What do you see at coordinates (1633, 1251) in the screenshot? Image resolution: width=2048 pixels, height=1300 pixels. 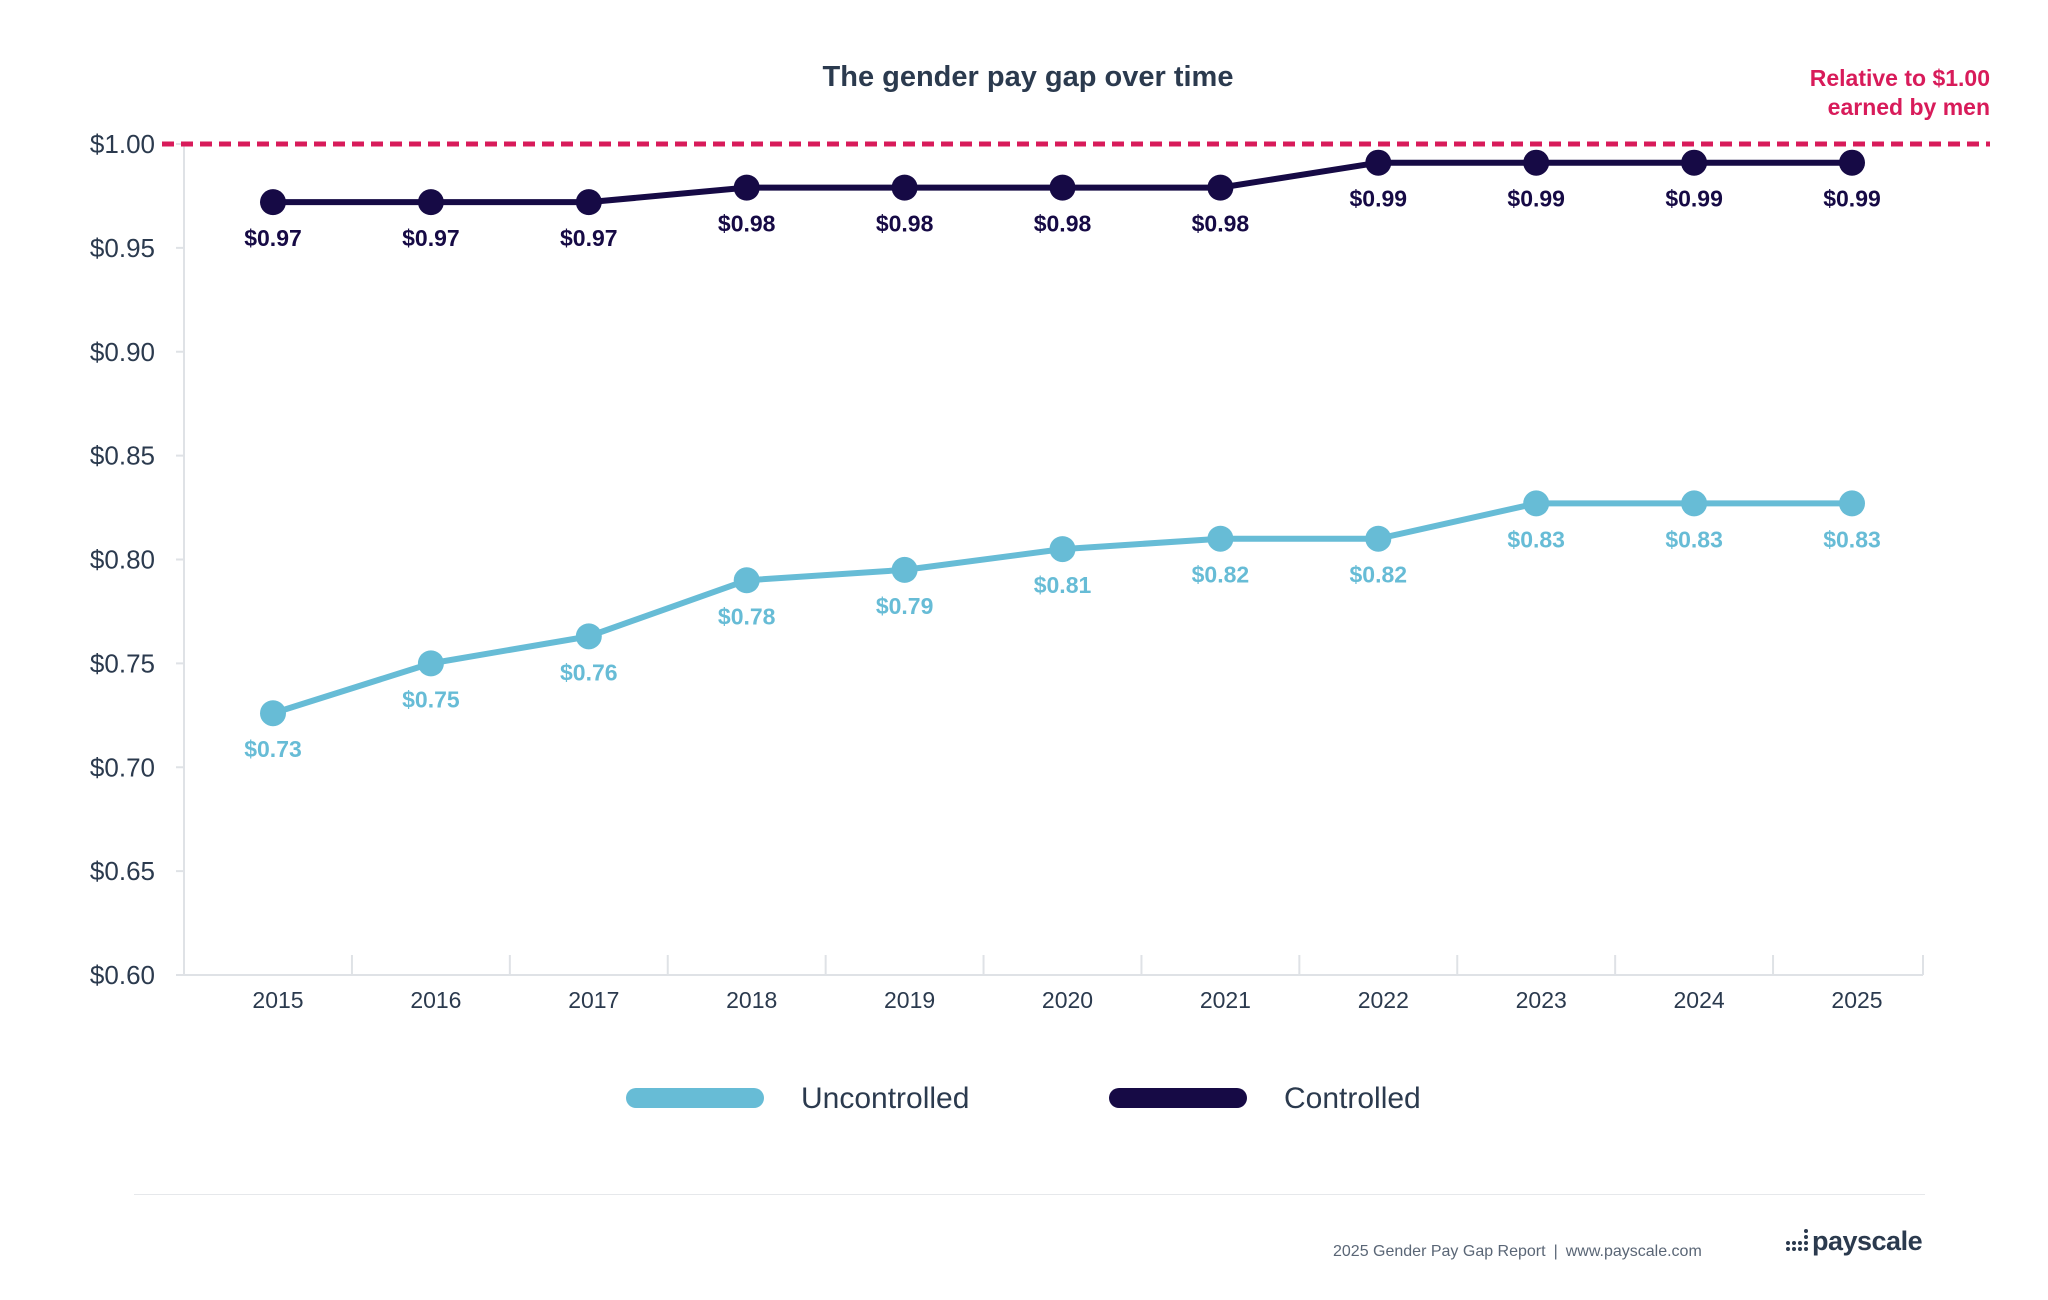 I see `website-link: www.payscale.com` at bounding box center [1633, 1251].